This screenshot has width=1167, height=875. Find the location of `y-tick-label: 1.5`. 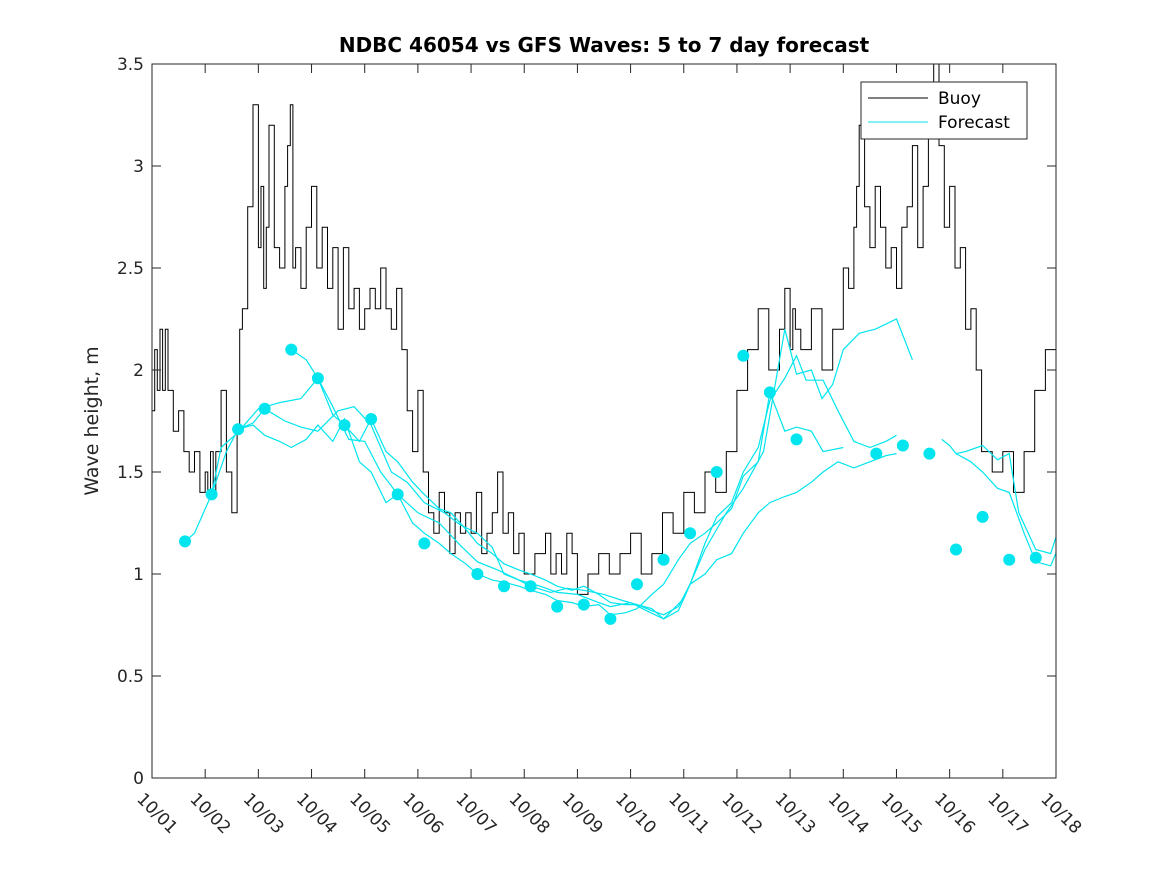

y-tick-label: 1.5 is located at coordinates (130, 473).